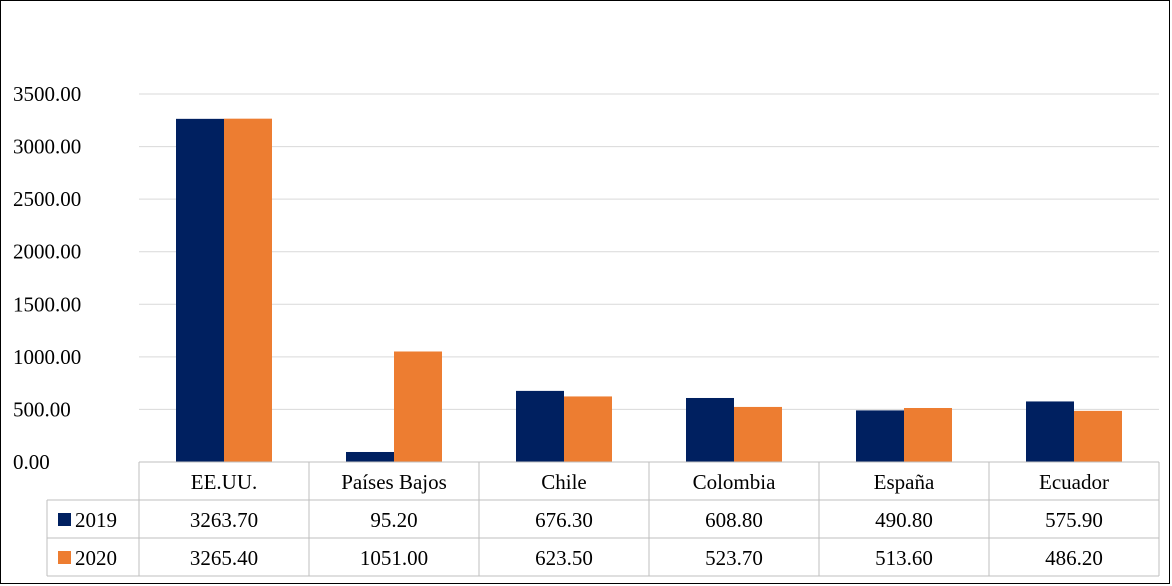 The image size is (1172, 586). What do you see at coordinates (1074, 482) in the screenshot?
I see `x-category-label: Ecuador` at bounding box center [1074, 482].